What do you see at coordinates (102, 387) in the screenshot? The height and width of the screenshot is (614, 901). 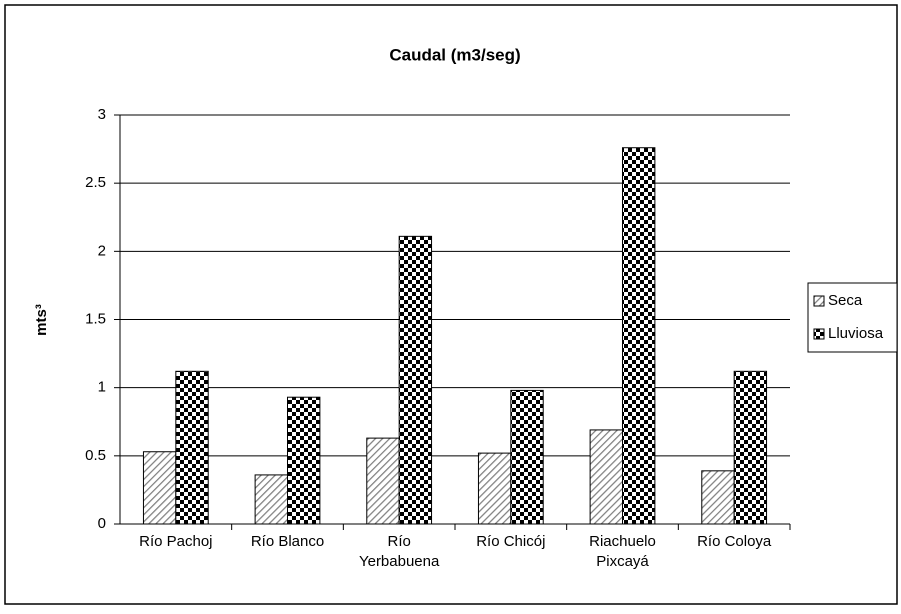 I see `y-tick-label: 1` at bounding box center [102, 387].